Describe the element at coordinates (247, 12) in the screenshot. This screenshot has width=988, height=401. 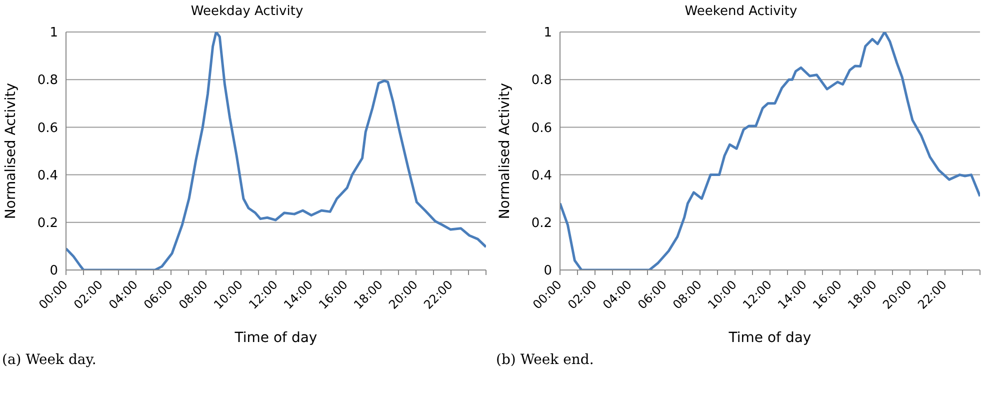
I see `chart-title: Weekday Activity` at that location.